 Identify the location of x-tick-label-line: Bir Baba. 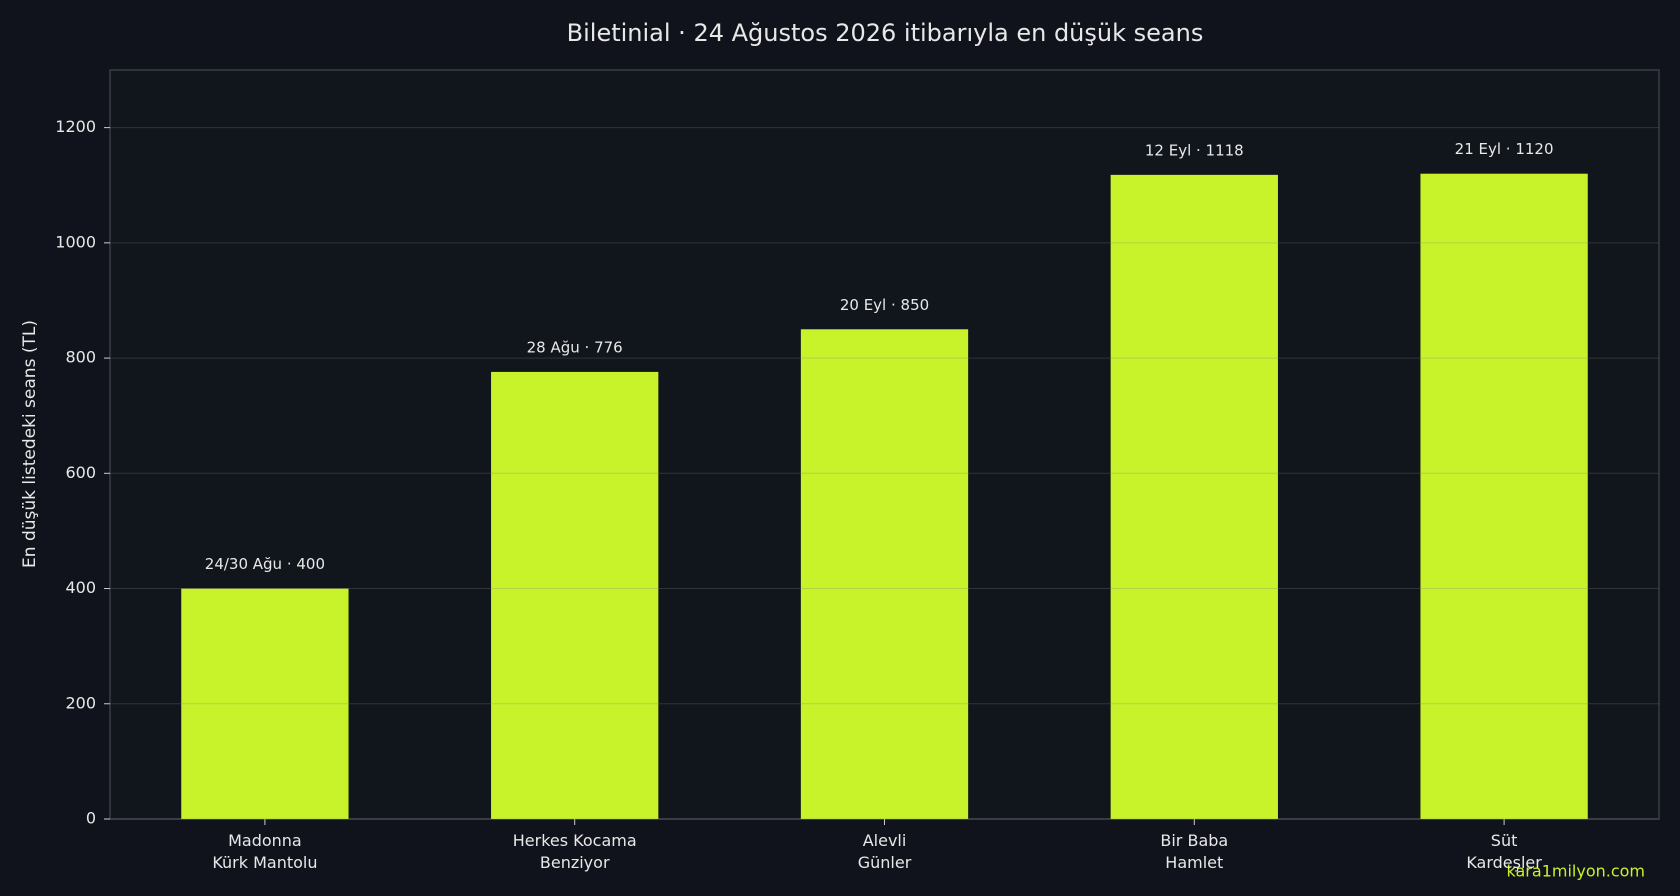
(1194, 840).